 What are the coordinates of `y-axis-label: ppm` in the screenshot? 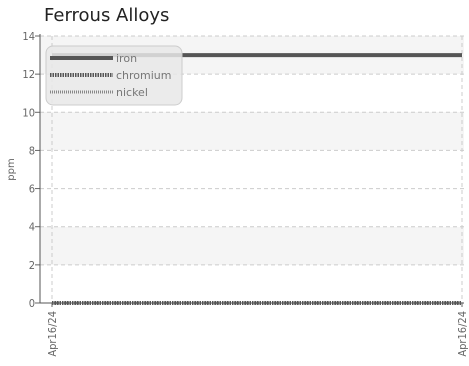 It's located at (11, 169).